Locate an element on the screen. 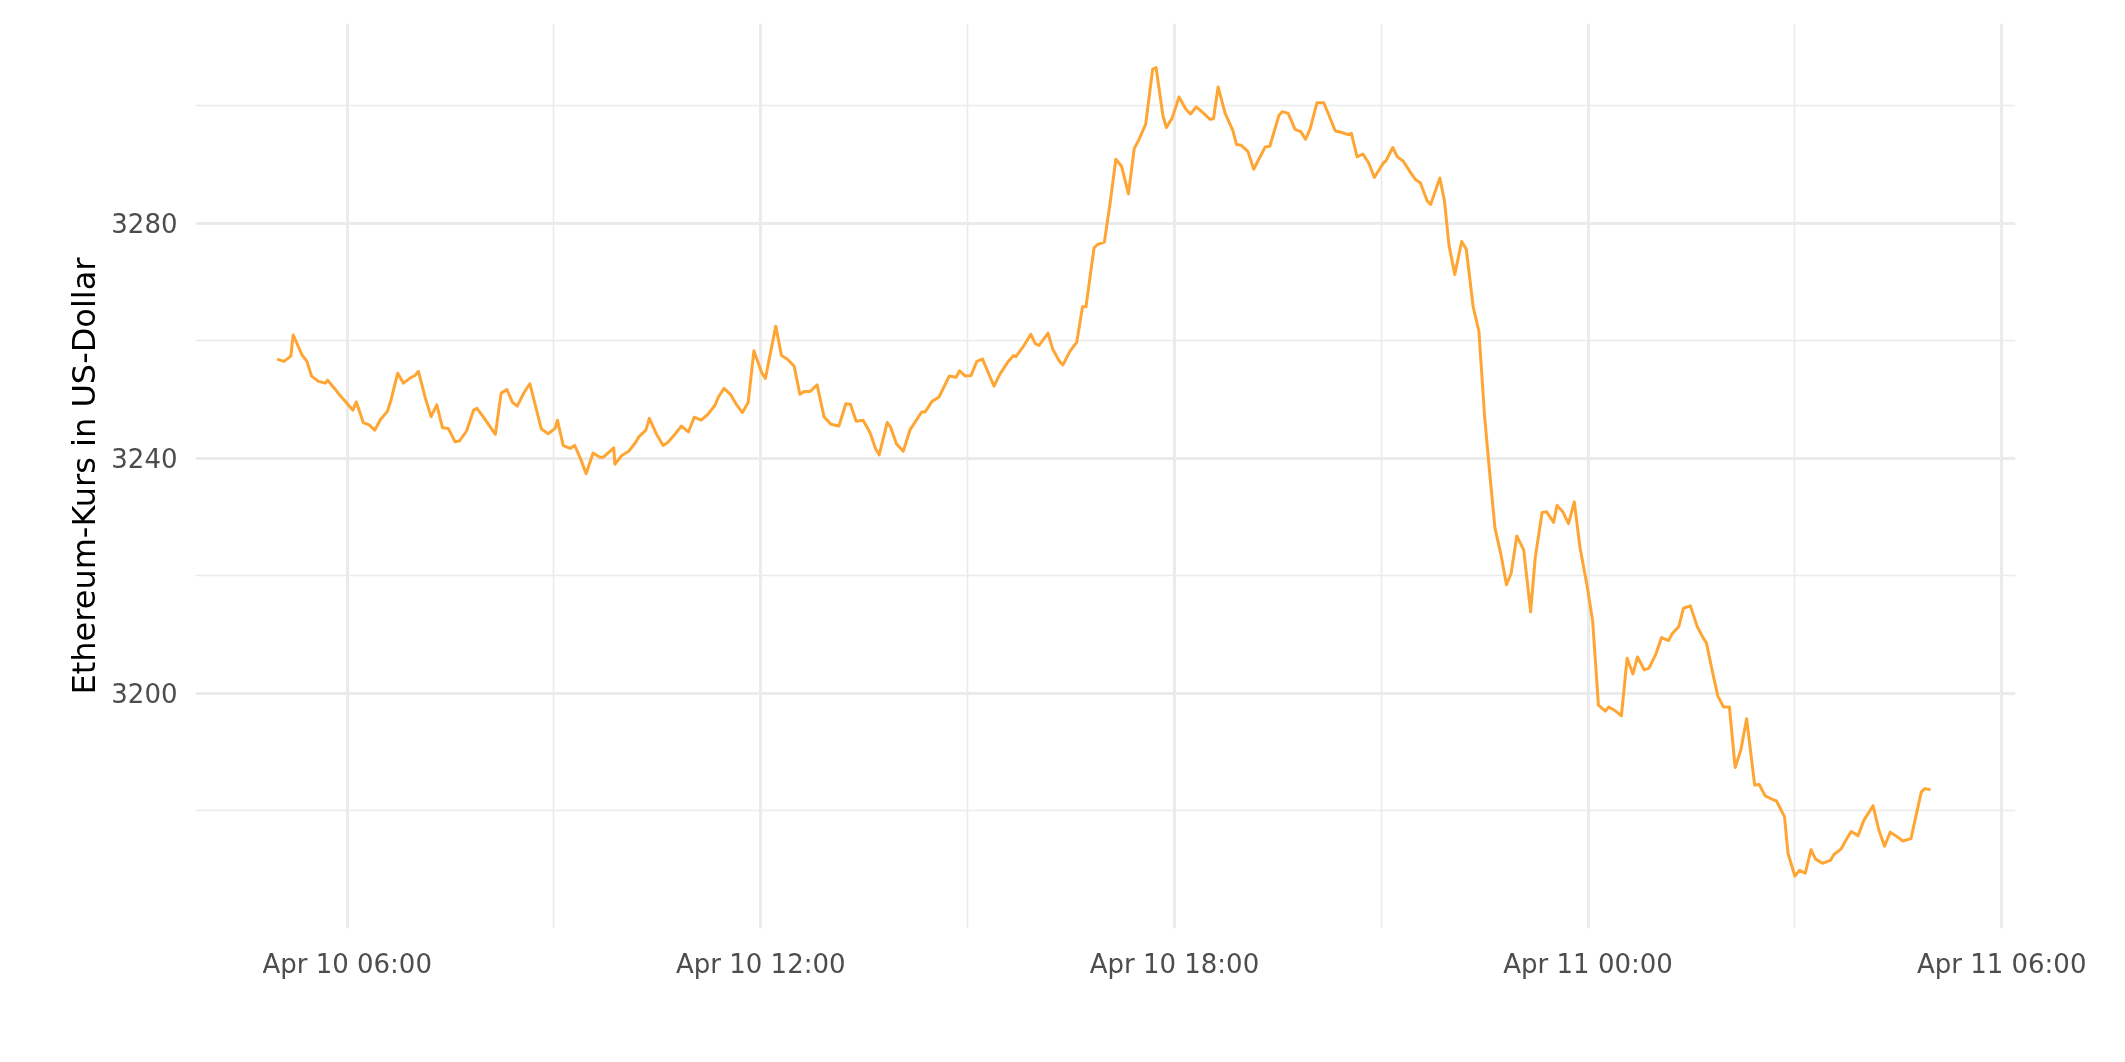 The image size is (2125, 1062). y-axis-title: Ethereum-Kurs in US-Dollar is located at coordinates (84, 475).